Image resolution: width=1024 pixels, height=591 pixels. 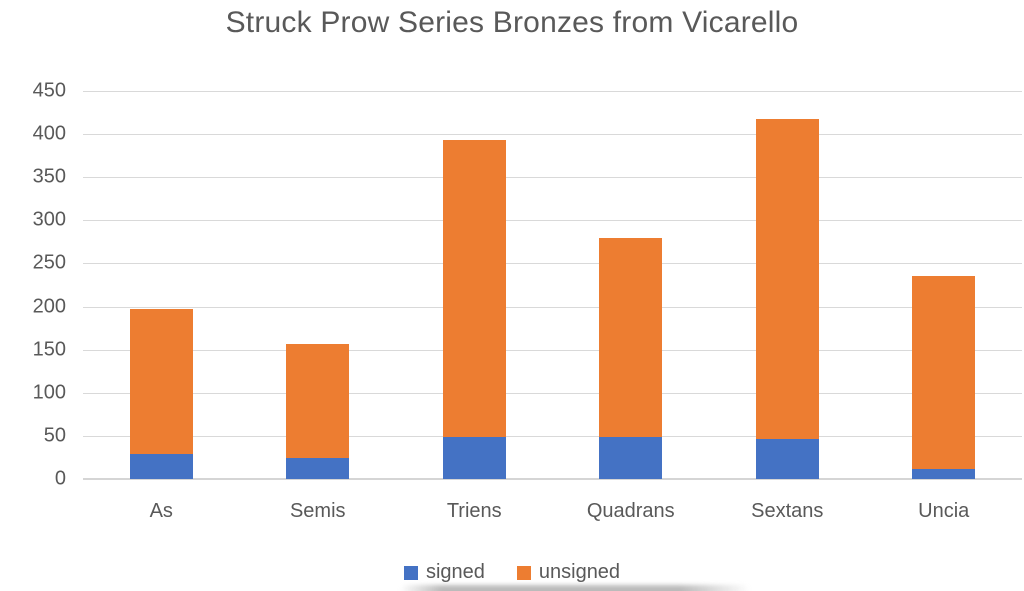 What do you see at coordinates (575, 588) in the screenshot?
I see `screenshot-edge-shadow` at bounding box center [575, 588].